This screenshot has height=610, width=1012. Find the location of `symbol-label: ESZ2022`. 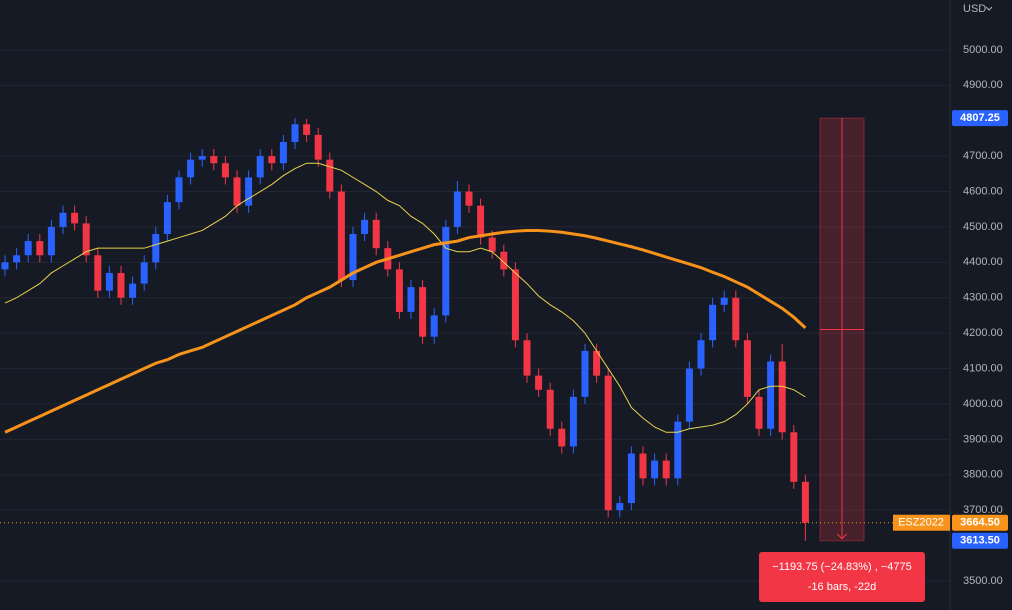

symbol-label: ESZ2022 is located at coordinates (921, 523).